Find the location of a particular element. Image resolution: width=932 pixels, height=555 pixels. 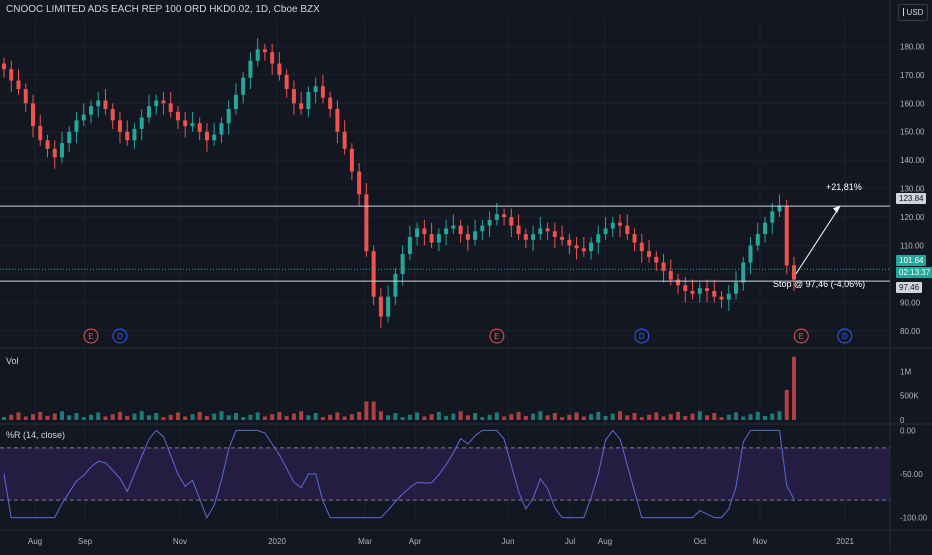

currency-button: USD is located at coordinates (913, 12).